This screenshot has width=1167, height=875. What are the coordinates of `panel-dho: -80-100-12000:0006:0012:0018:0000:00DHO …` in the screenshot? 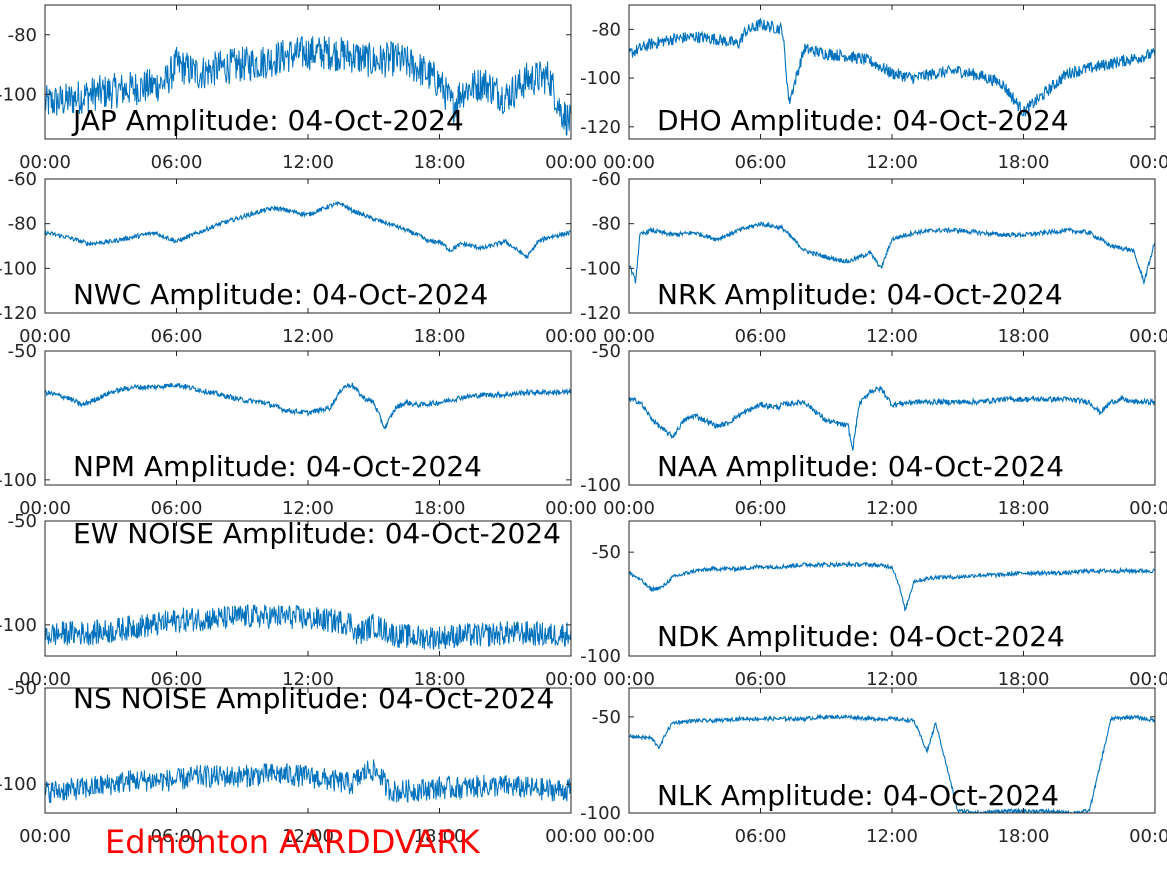 It's located at (873, 88).